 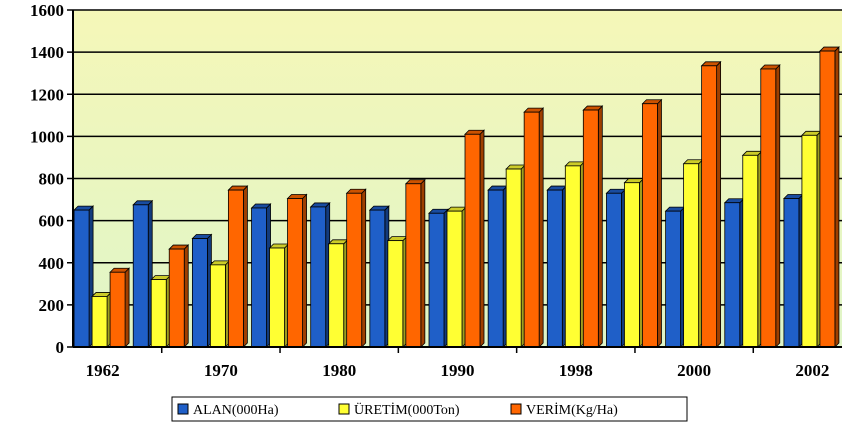 What do you see at coordinates (52, 263) in the screenshot?
I see `y-tick-label: 400` at bounding box center [52, 263].